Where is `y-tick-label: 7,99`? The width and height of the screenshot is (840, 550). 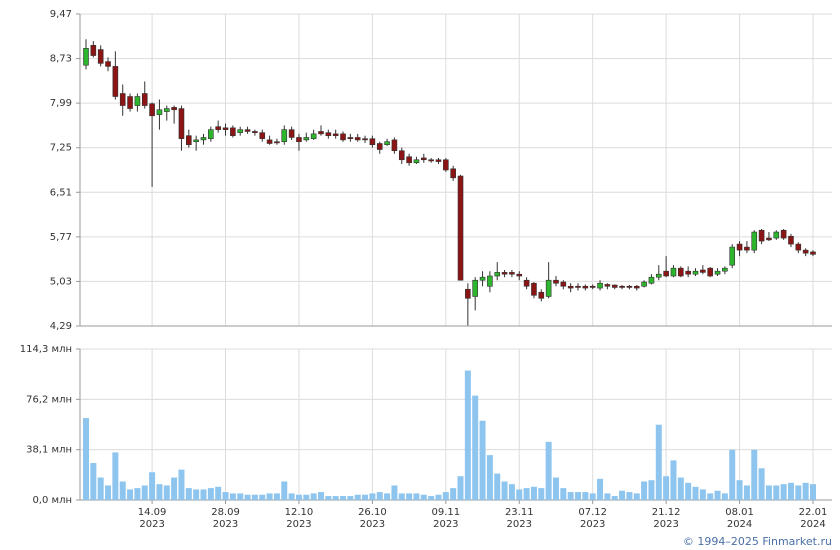 y-tick-label: 7,99 is located at coordinates (61, 103).